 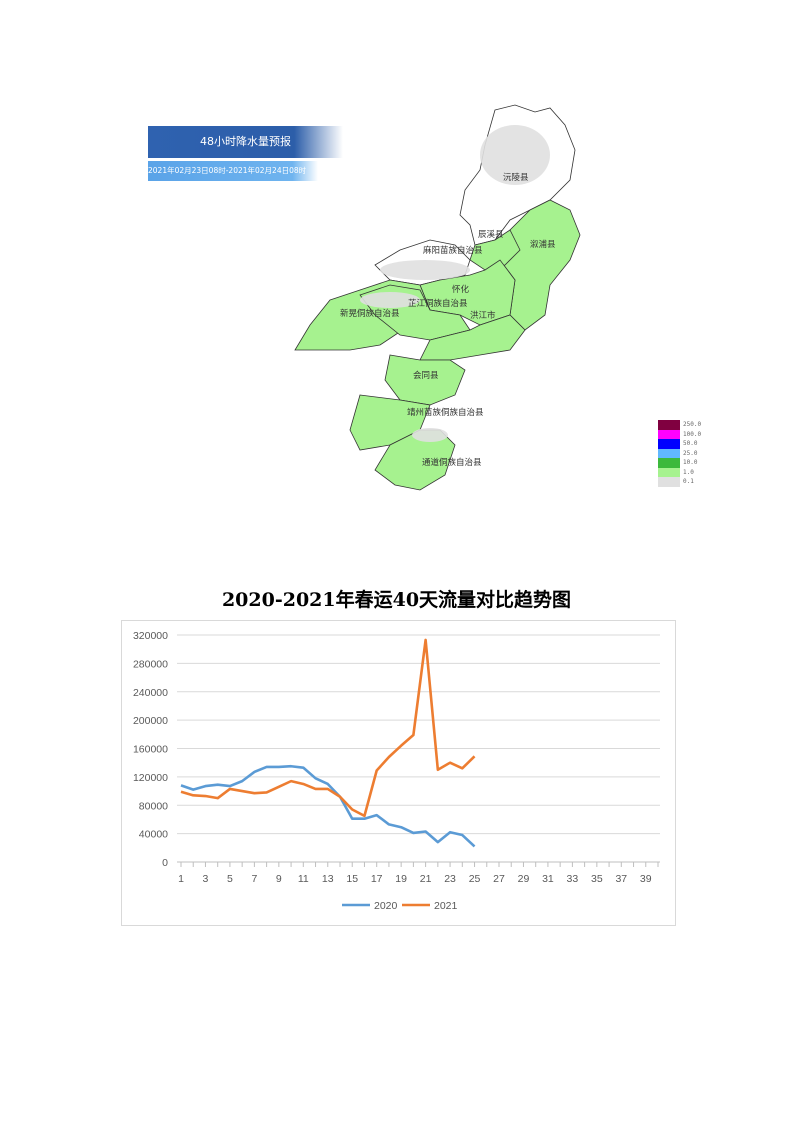 I want to click on y-tick-label: 240000, so click(x=150, y=693).